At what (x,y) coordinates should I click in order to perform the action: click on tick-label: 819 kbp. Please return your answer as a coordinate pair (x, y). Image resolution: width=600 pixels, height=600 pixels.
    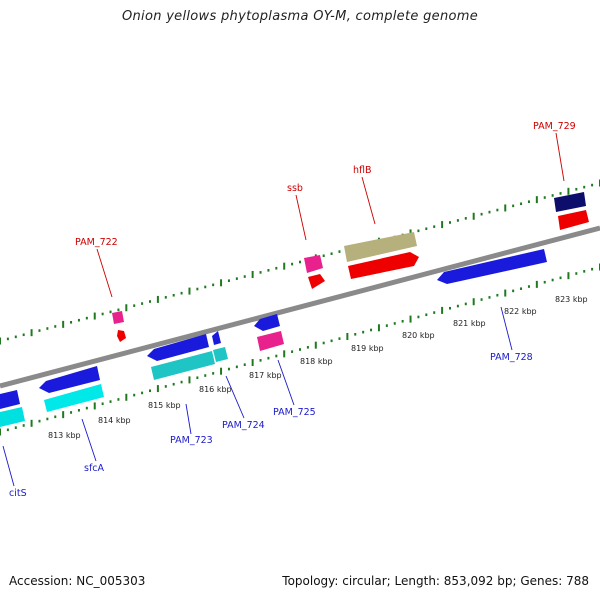
    Looking at the image, I should click on (367, 348).